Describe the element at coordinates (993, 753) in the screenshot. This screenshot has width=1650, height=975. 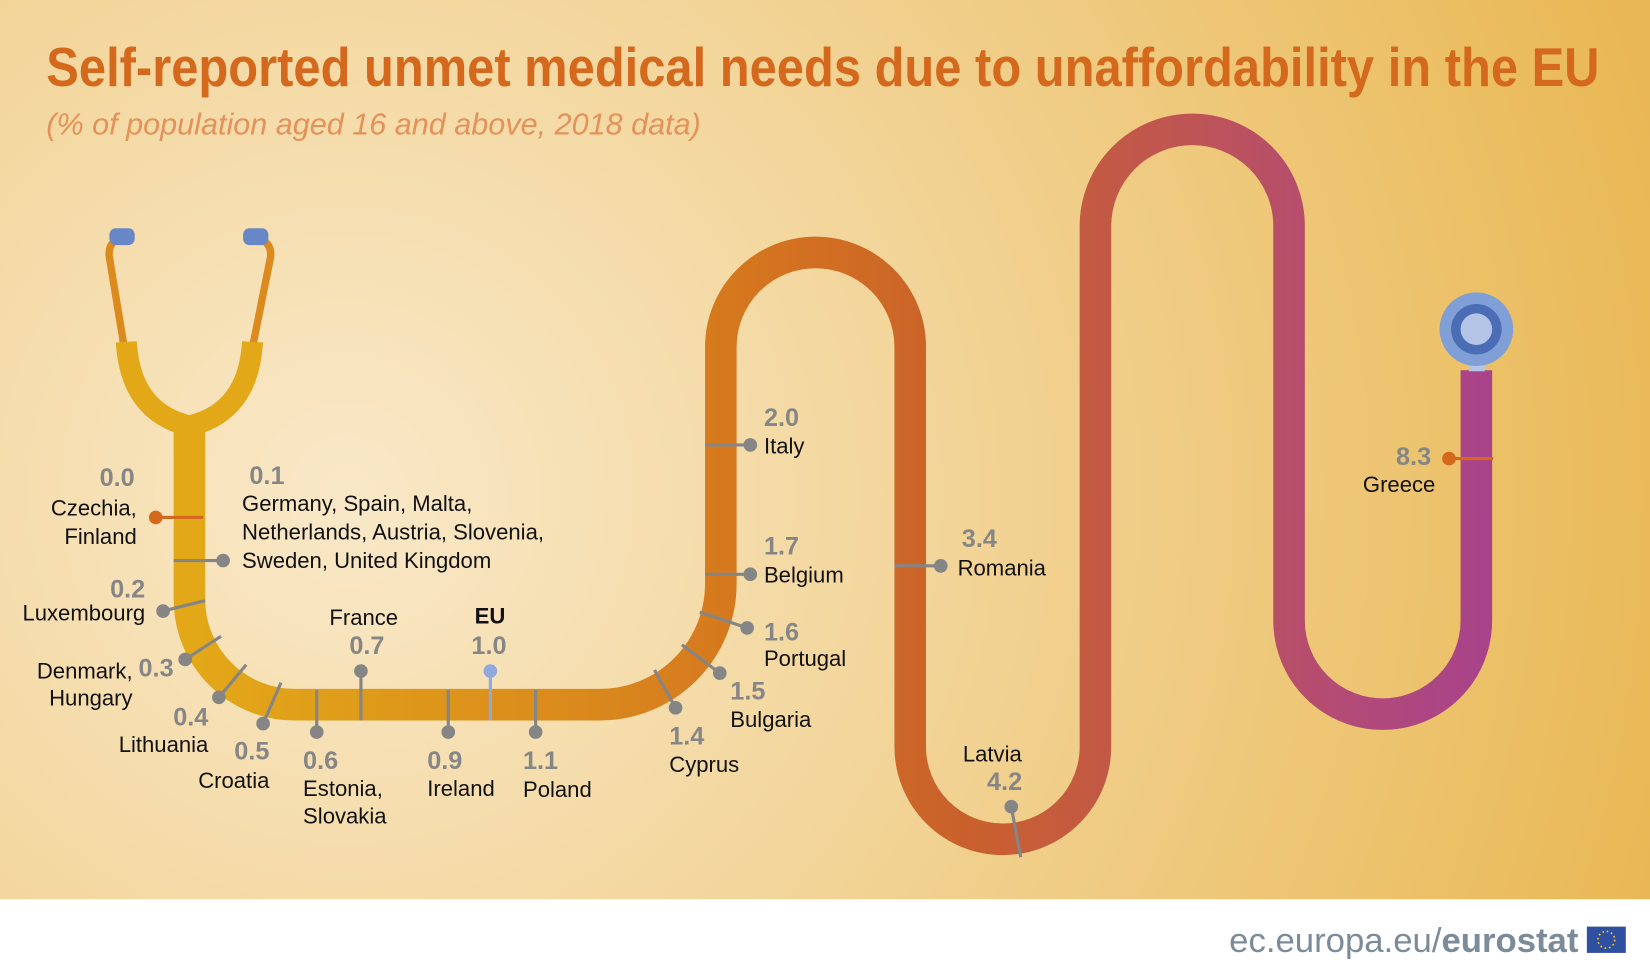
I see `country-label: Latvia` at that location.